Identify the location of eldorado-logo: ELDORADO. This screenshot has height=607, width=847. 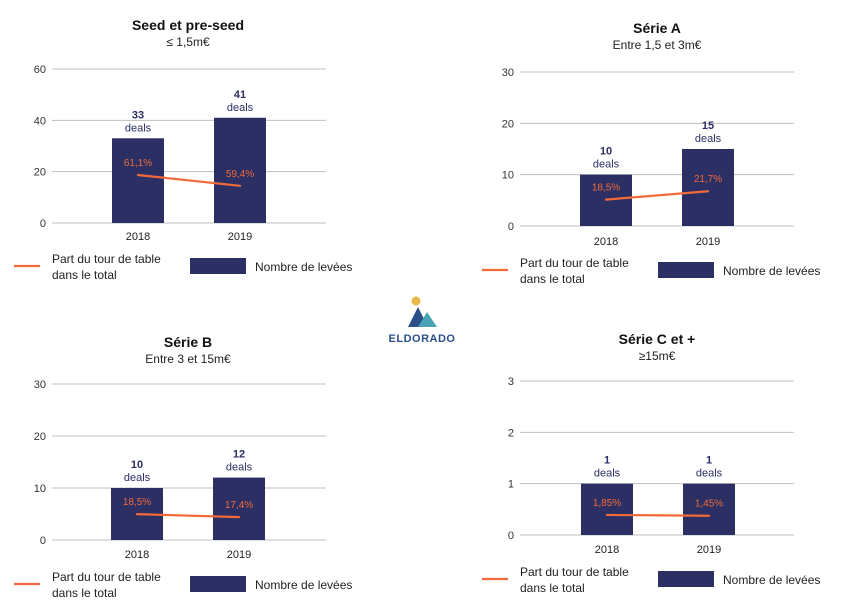
(422, 320).